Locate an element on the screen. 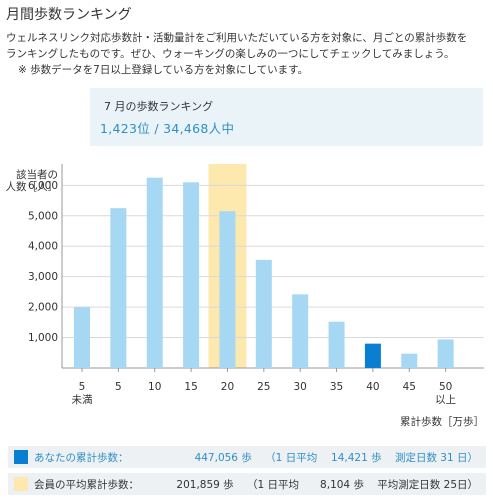 The image size is (493, 500). average-stats: 201,859 歩 （1 日平均 8,104 歩 平均測定日数 25日） is located at coordinates (327, 484).